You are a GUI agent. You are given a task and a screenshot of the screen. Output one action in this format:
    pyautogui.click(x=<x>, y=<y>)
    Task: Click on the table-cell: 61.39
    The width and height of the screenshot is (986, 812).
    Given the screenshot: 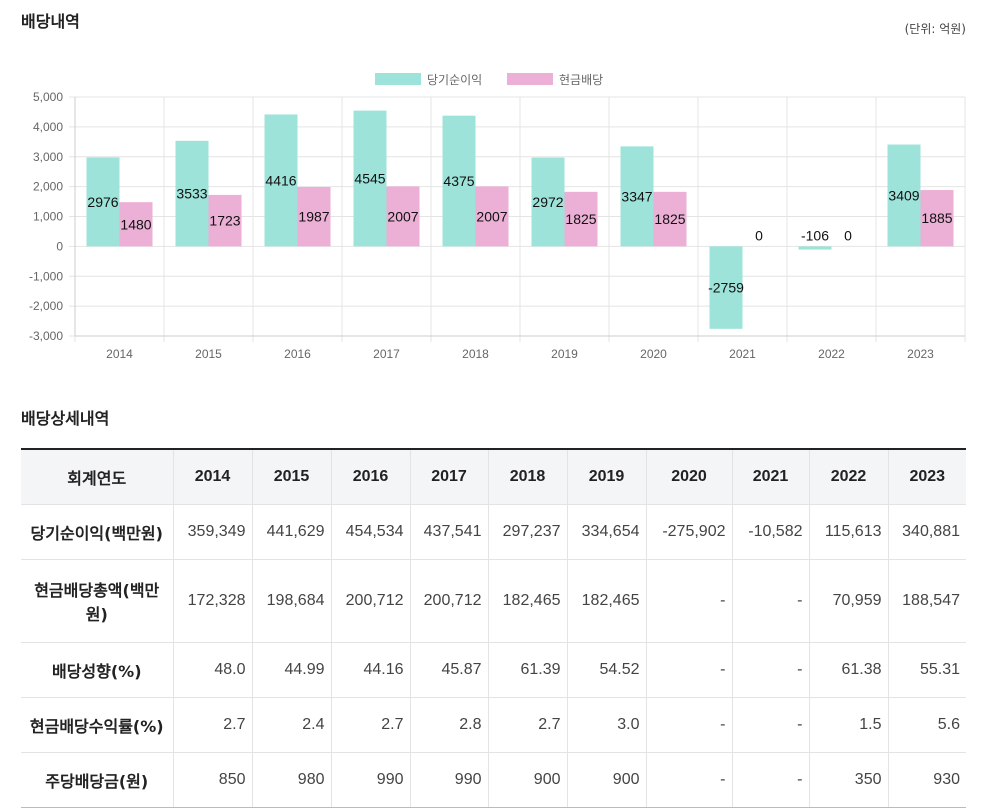 What is the action you would take?
    pyautogui.click(x=528, y=670)
    